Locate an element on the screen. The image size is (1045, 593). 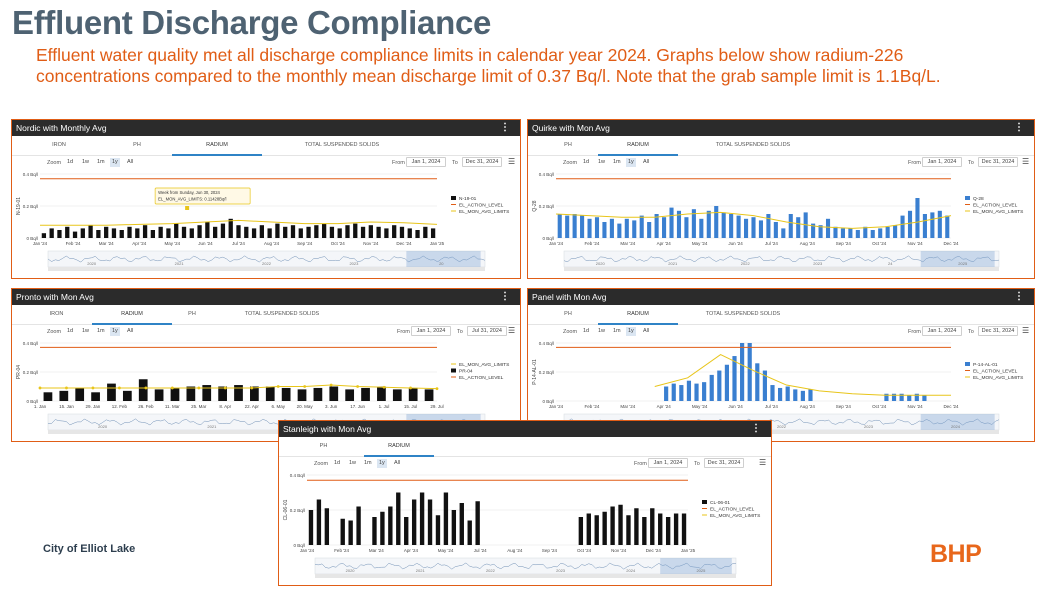
zoom-button-1m: 1m is located at coordinates (617, 162).